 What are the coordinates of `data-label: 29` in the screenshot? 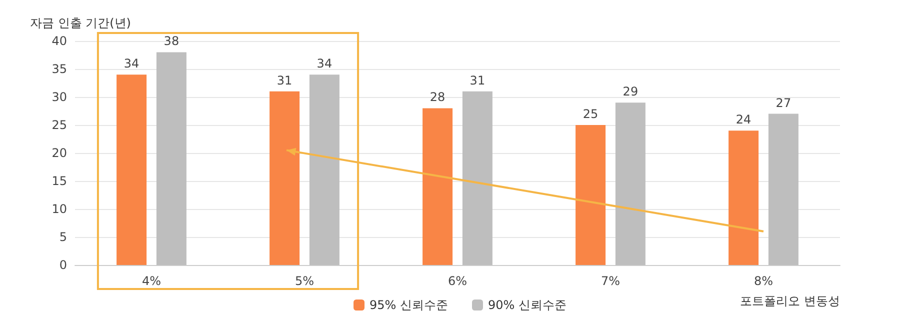 It's located at (630, 91).